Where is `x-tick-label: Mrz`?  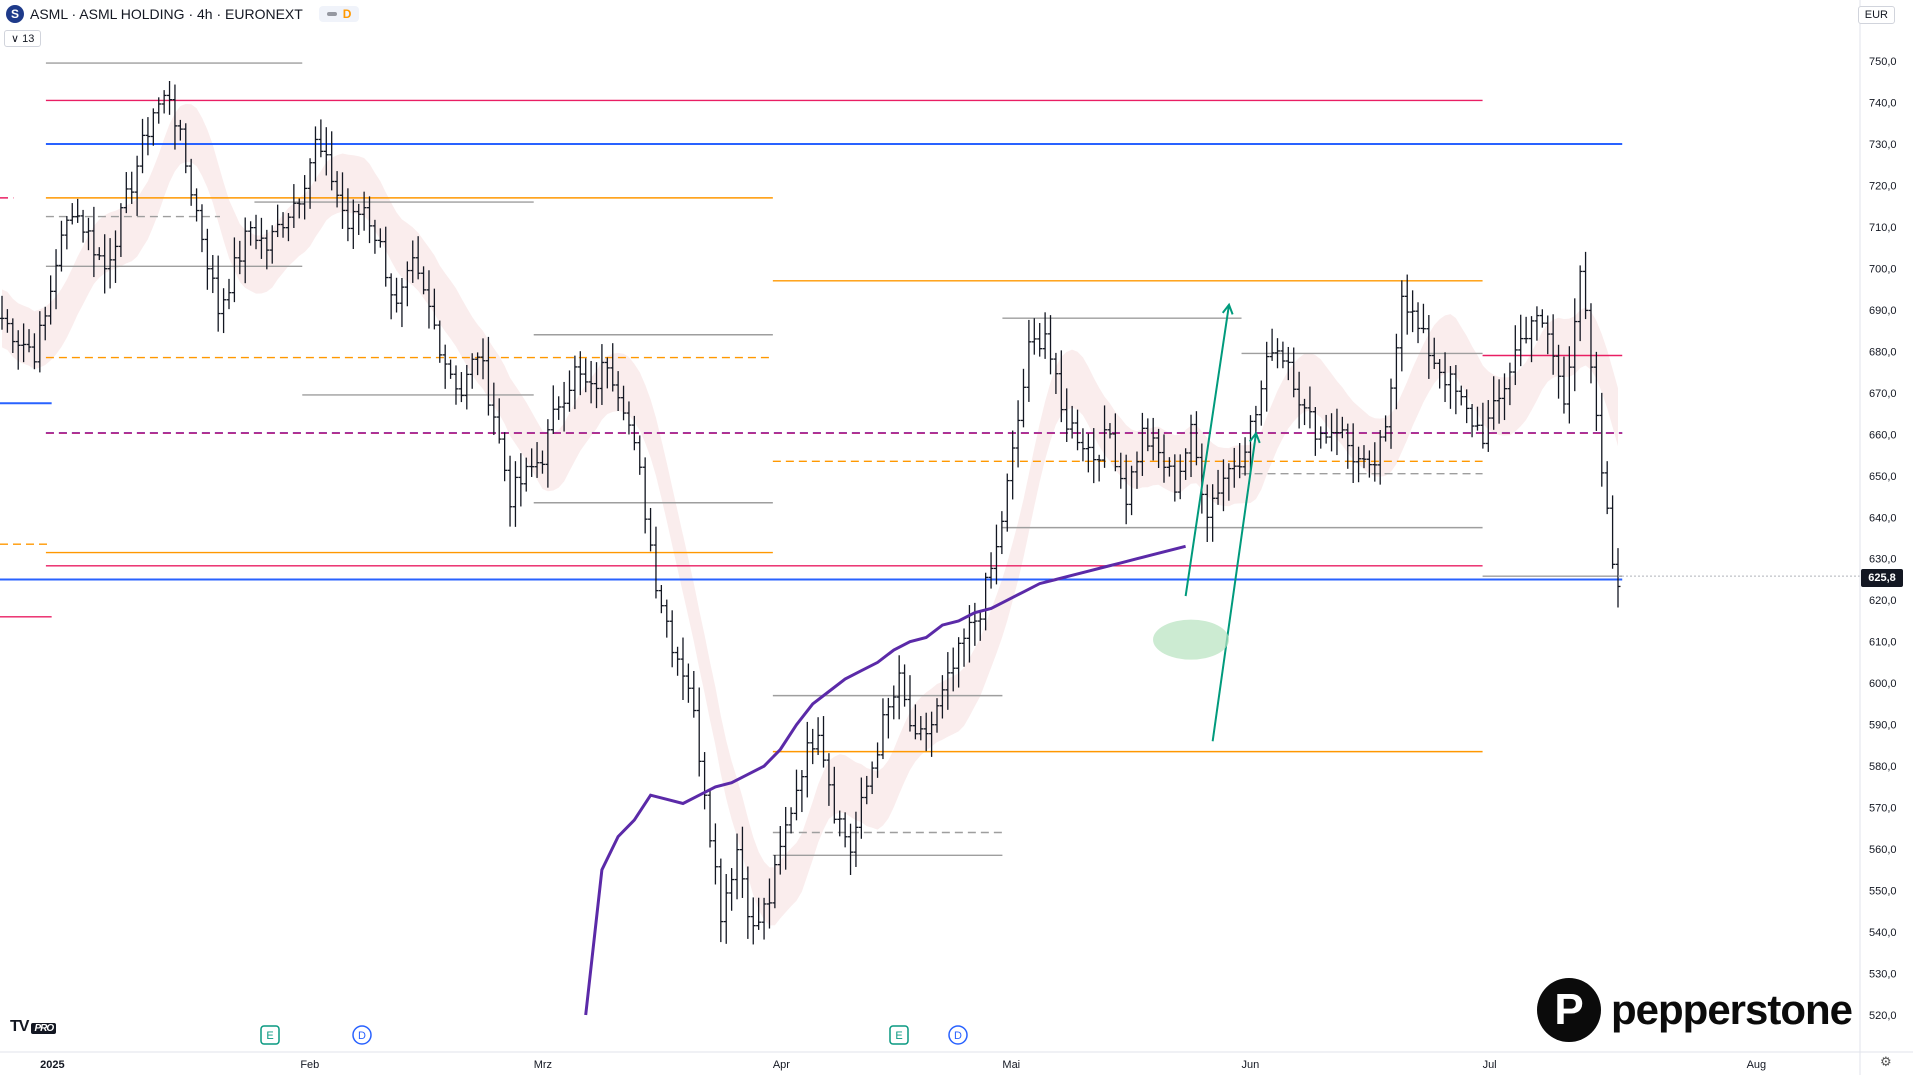
x-tick-label: Mrz is located at coordinates (543, 1065).